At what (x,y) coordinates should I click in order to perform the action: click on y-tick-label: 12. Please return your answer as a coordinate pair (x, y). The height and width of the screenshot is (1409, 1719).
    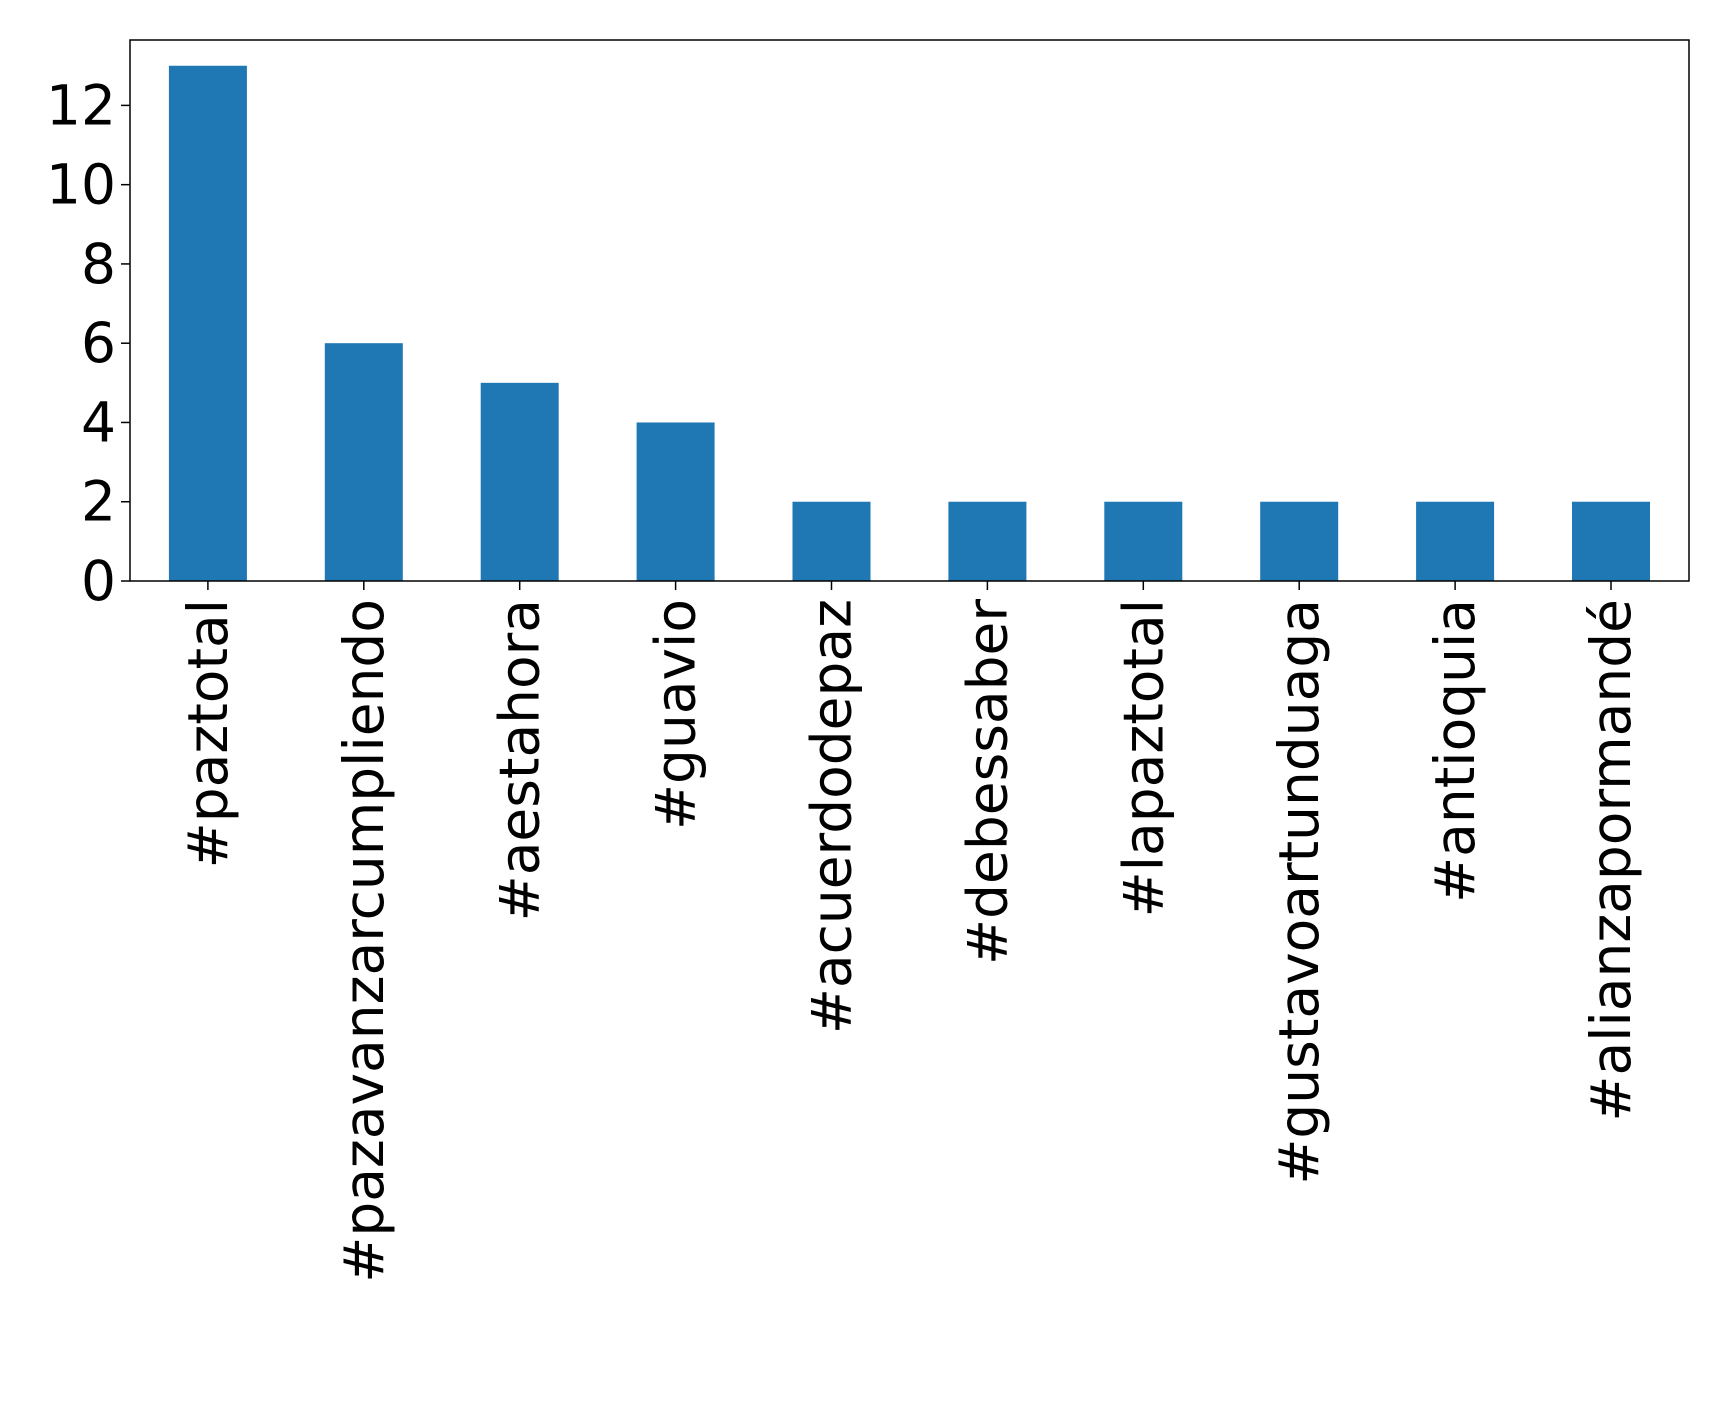
    Looking at the image, I should click on (81, 105).